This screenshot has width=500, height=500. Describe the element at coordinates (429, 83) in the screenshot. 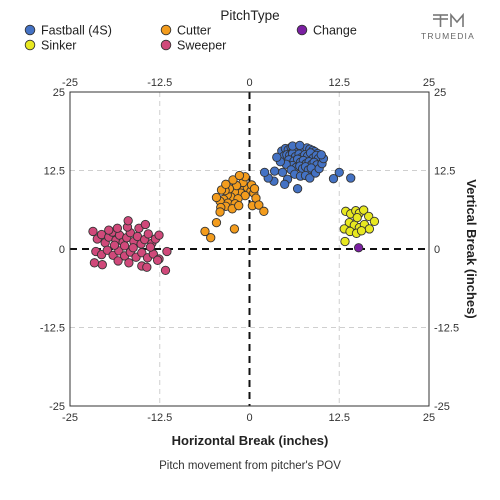

I see `x-tick-label-top: 25` at that location.